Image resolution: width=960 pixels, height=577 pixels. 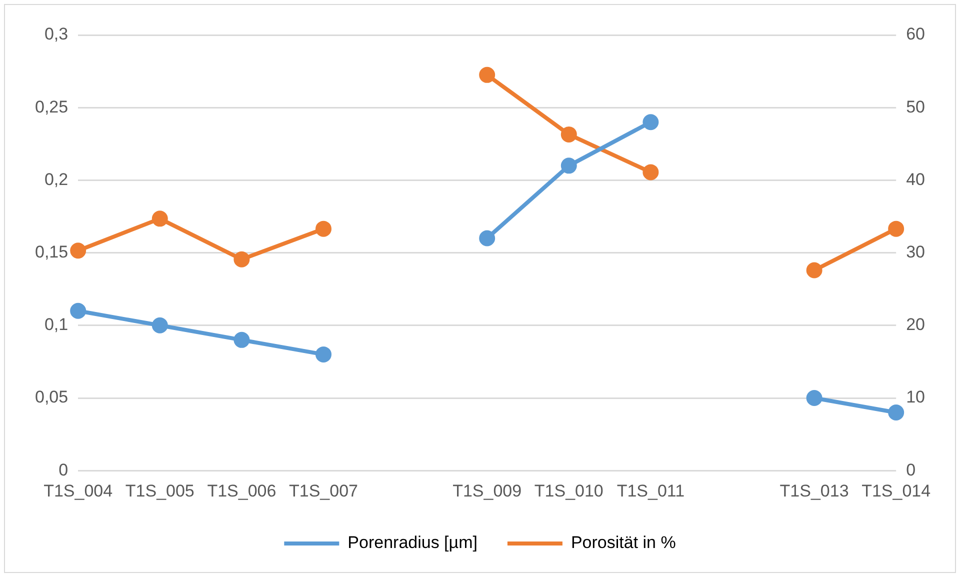 I want to click on legend-label: Porenradius [µm], so click(x=413, y=542).